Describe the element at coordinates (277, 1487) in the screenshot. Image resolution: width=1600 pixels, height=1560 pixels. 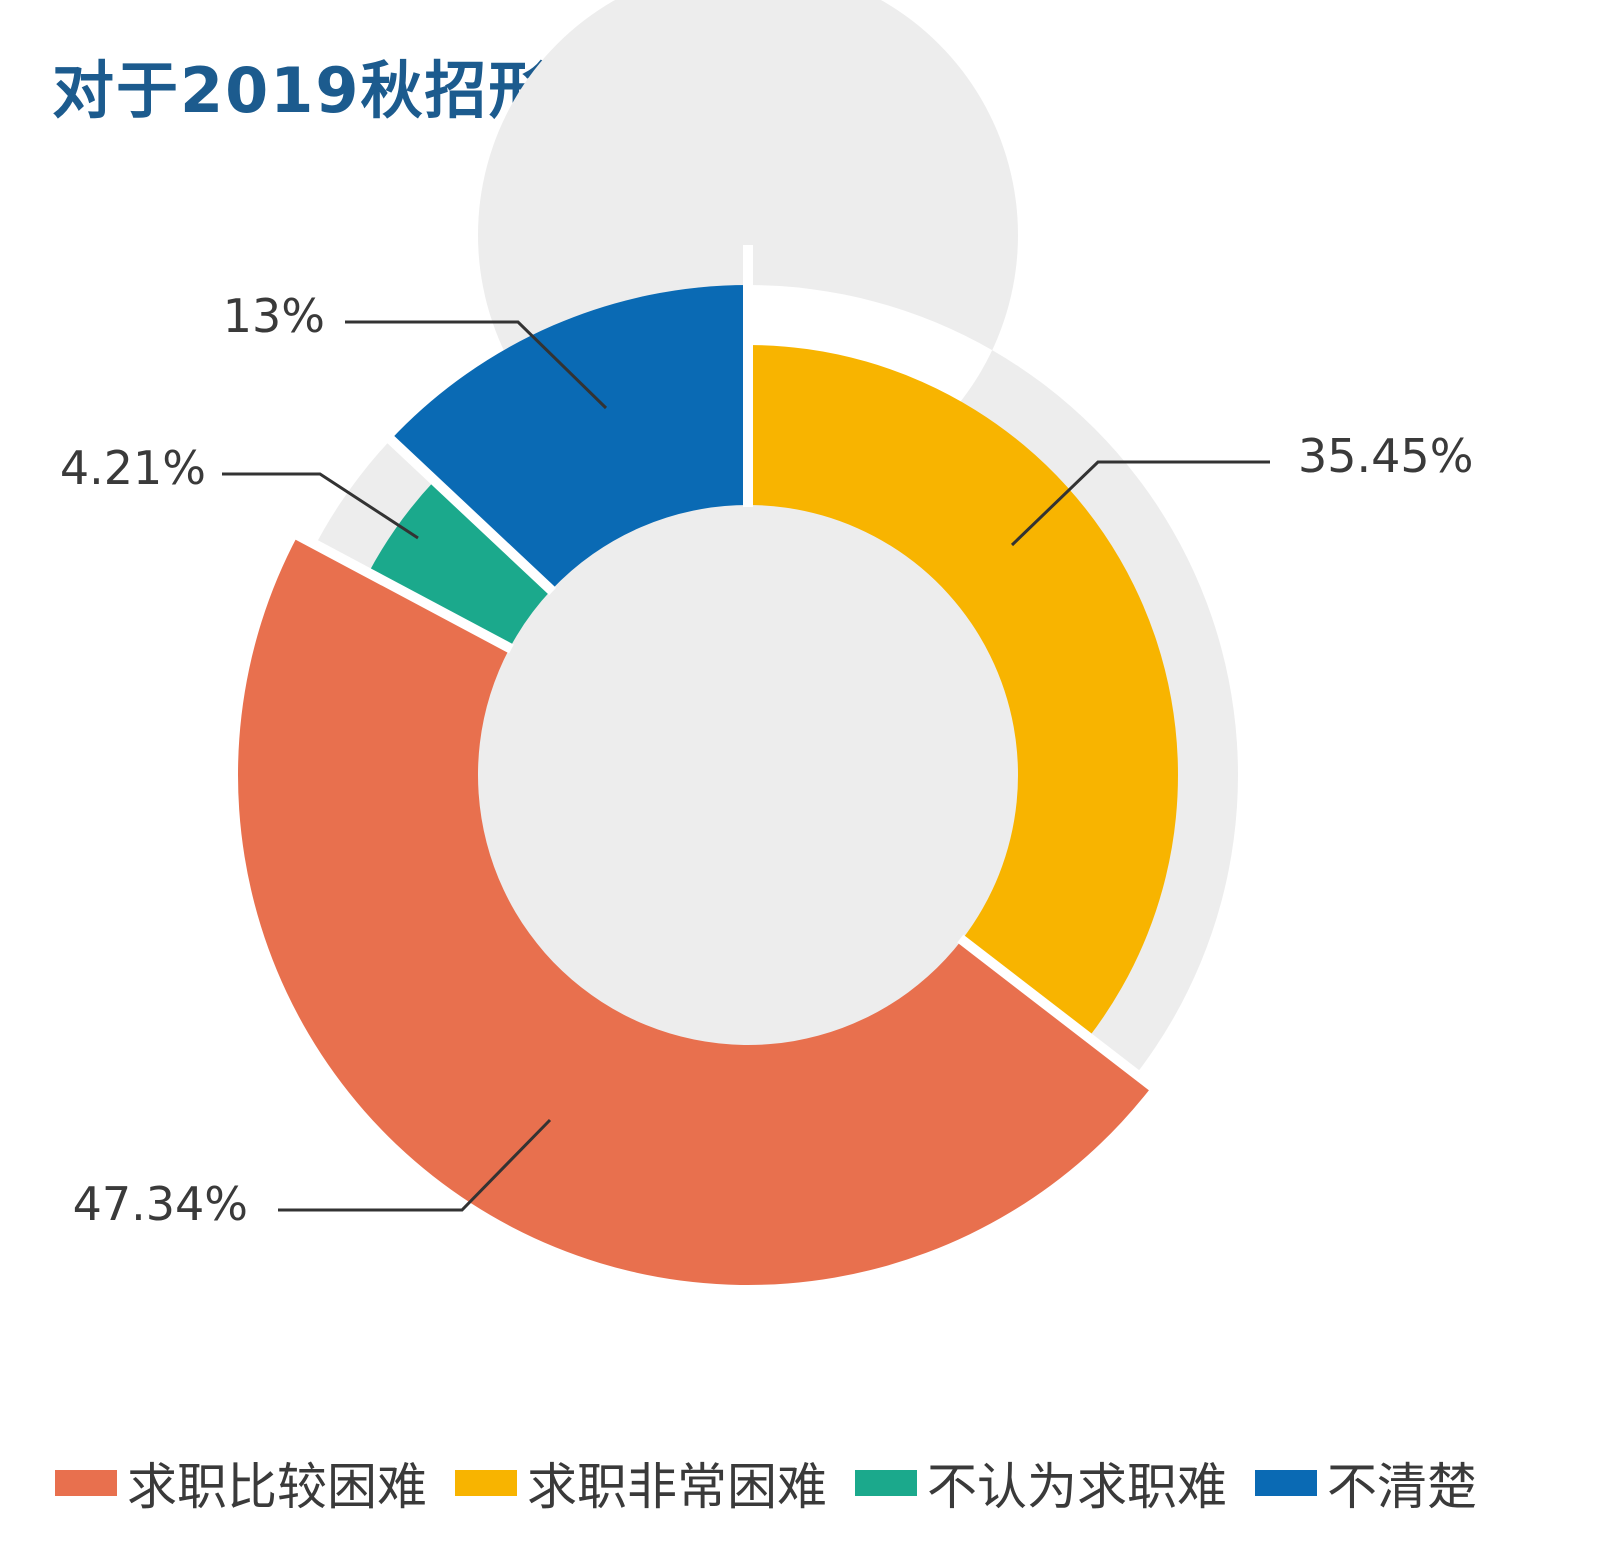
I see `legend-label: 求职比较困难` at that location.